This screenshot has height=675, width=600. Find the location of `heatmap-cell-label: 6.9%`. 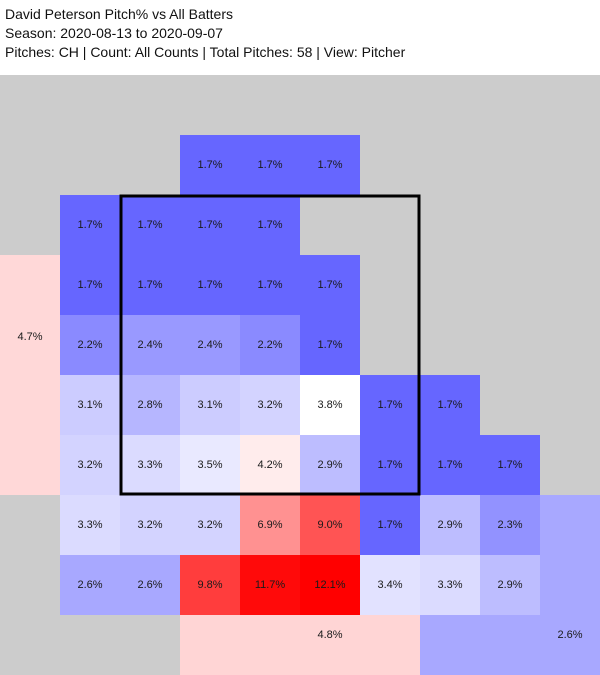

heatmap-cell-label: 6.9% is located at coordinates (269, 525).